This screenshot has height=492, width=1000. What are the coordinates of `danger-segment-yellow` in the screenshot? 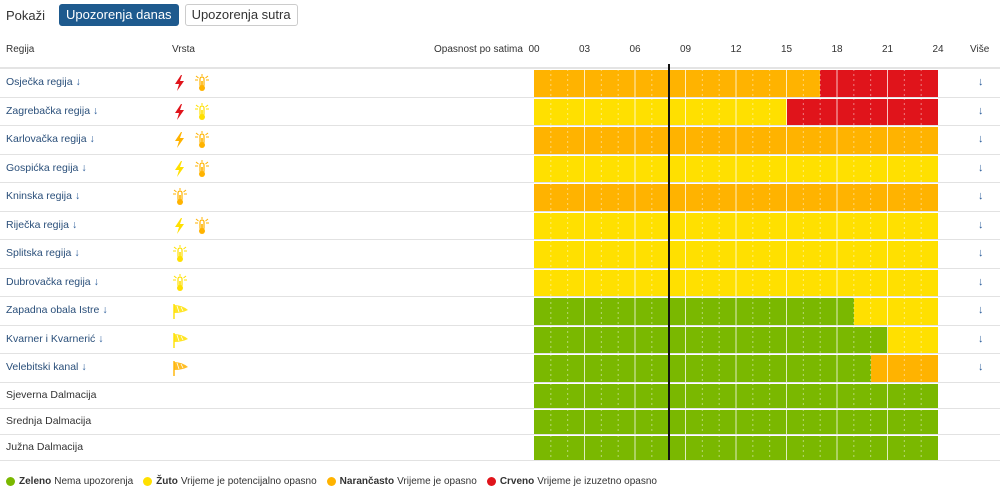 It's located at (660, 112).